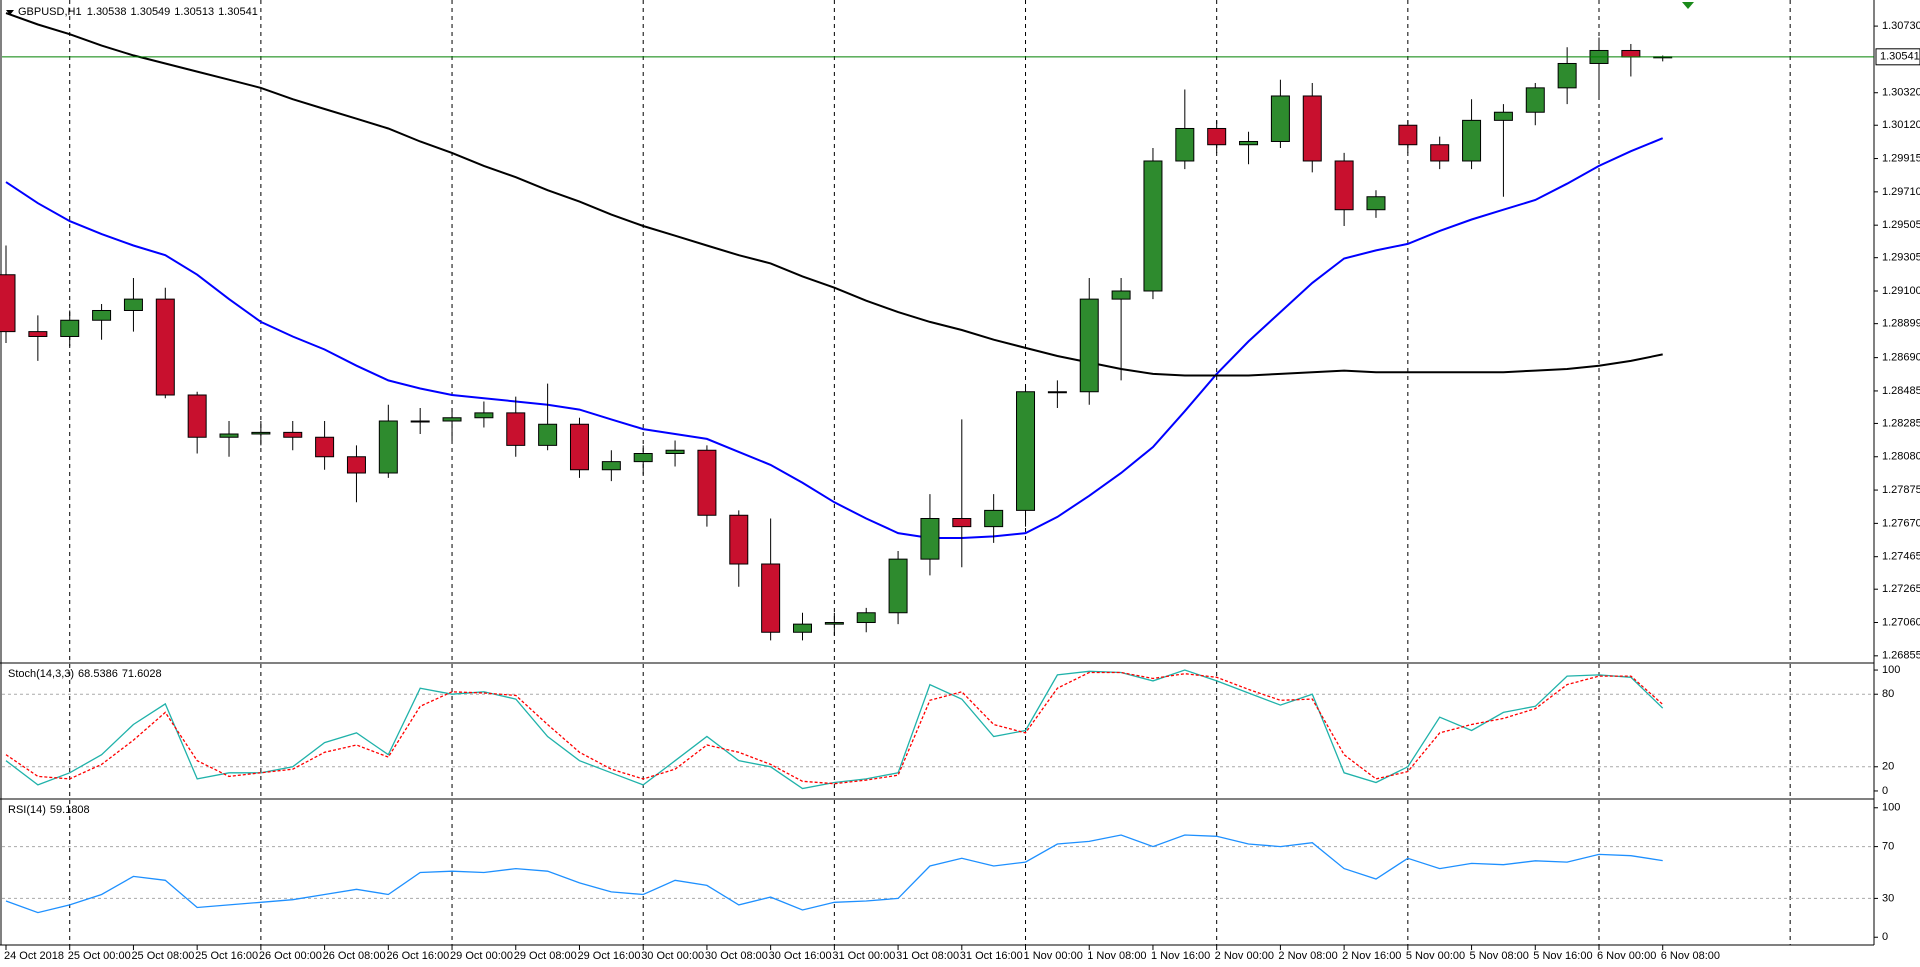 This screenshot has height=967, width=1920. What do you see at coordinates (1888, 898) in the screenshot?
I see `y-tick-label: 30` at bounding box center [1888, 898].